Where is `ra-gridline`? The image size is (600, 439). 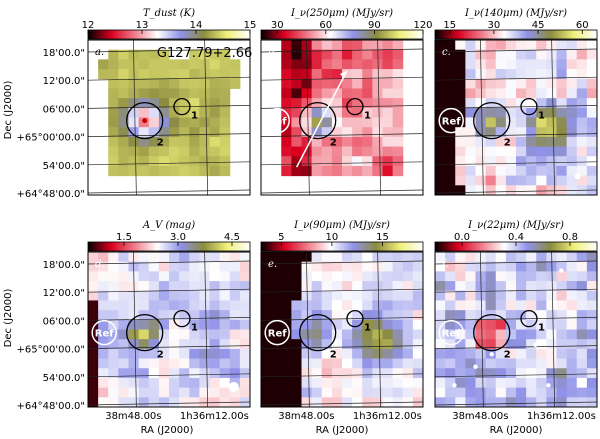
ra-gridline is located at coordinates (553, 329).